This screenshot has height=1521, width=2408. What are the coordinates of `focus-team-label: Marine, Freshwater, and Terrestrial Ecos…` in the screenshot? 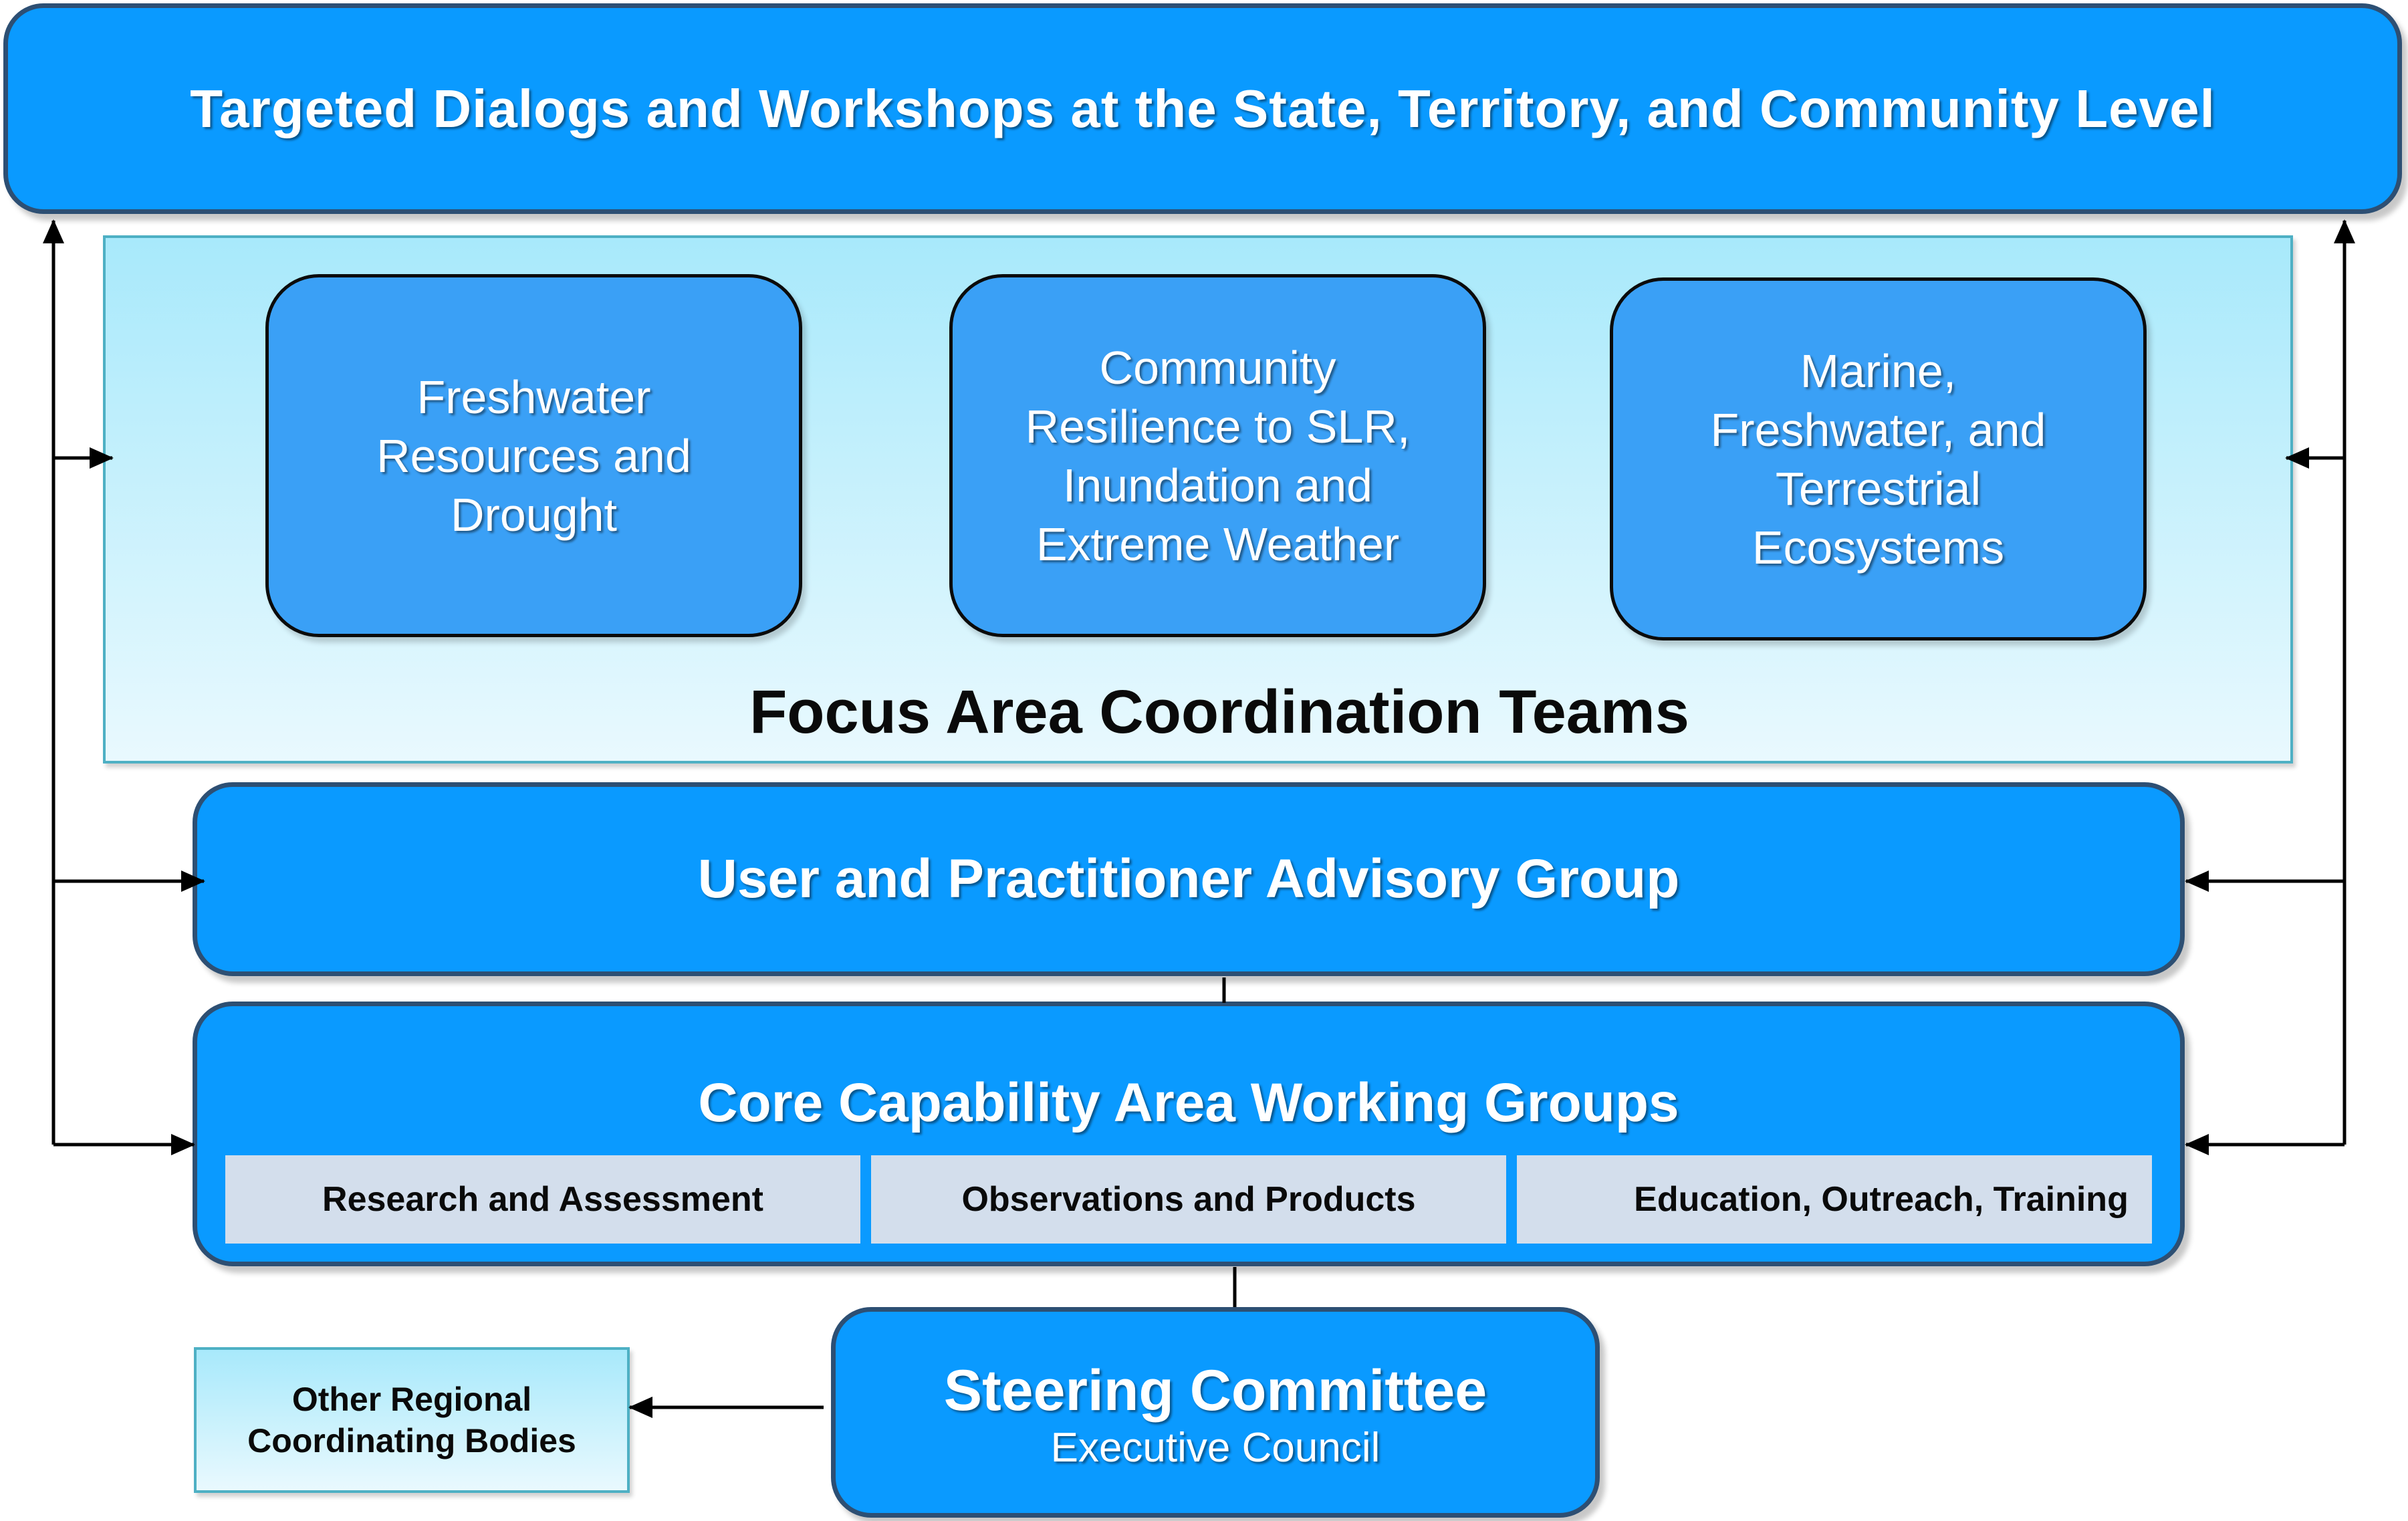 It's located at (1878, 459).